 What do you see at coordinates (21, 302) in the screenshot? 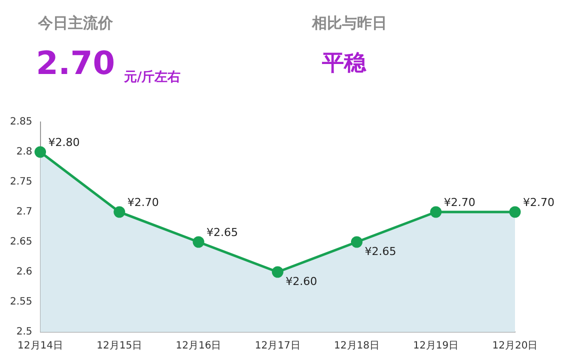
I see `y-tick-label: 2.55` at bounding box center [21, 302].